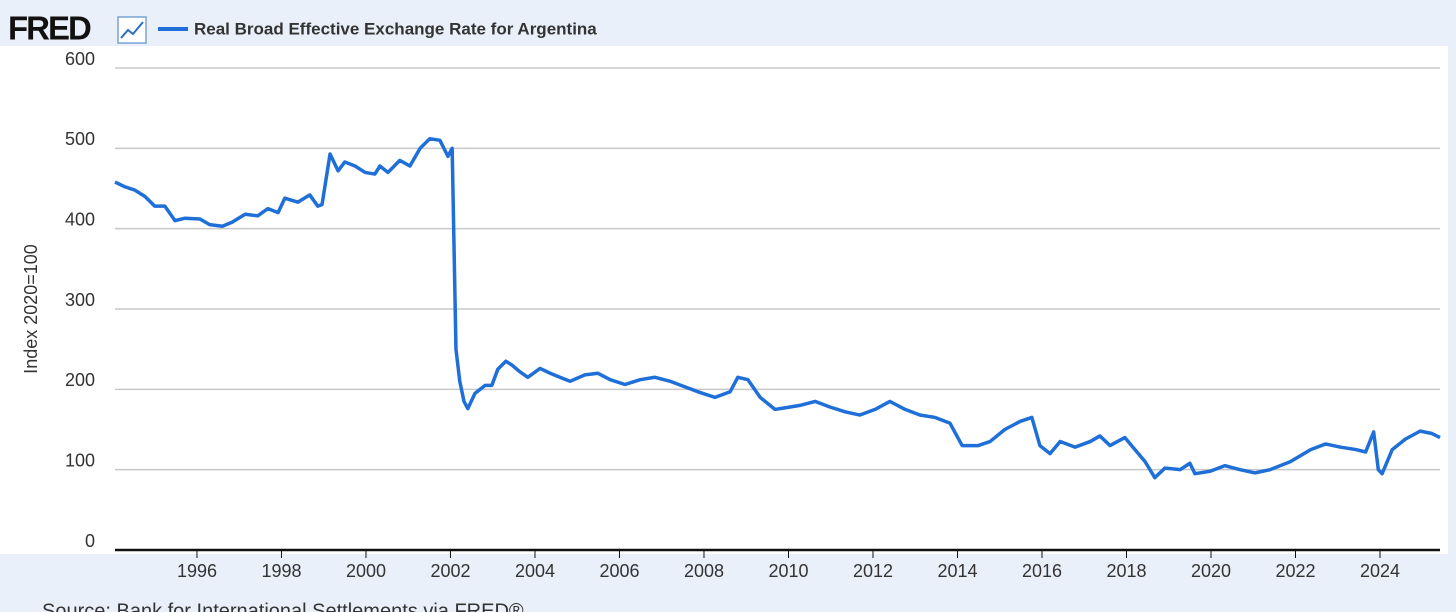 Image resolution: width=1456 pixels, height=612 pixels. I want to click on y-tick-label: 0, so click(90, 541).